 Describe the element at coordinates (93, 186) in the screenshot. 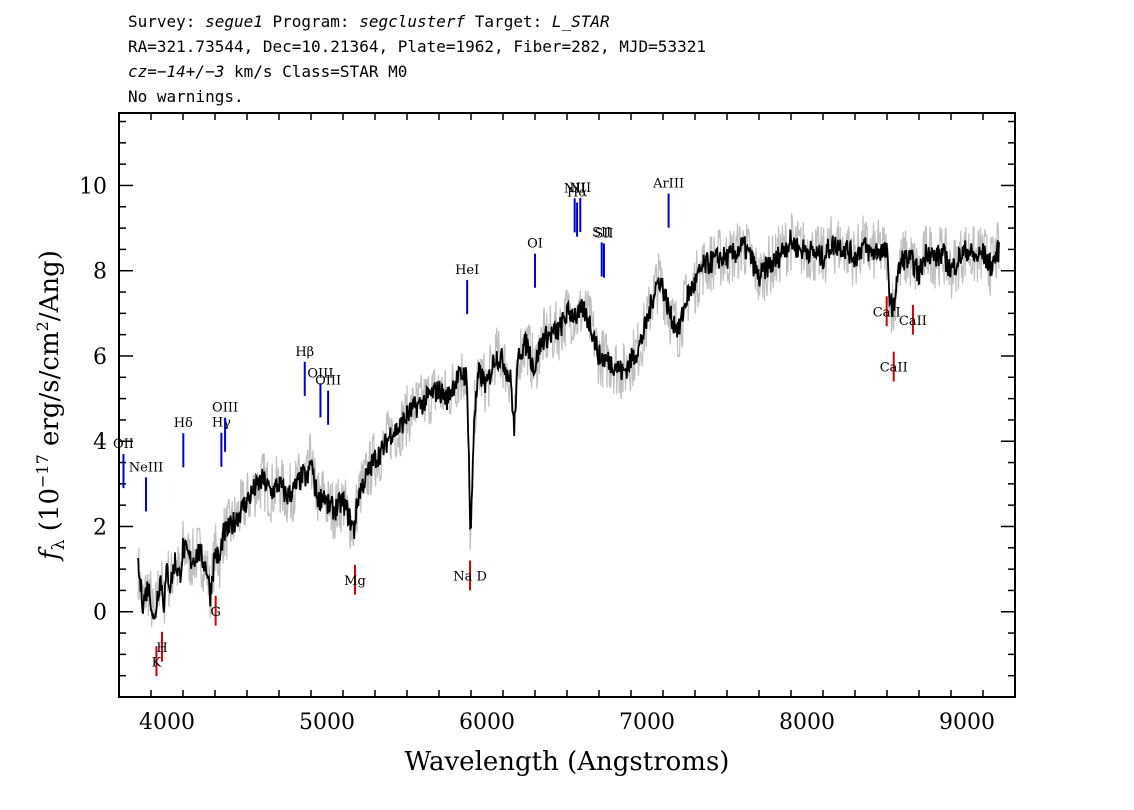

I see `y-tick-label: 10` at that location.